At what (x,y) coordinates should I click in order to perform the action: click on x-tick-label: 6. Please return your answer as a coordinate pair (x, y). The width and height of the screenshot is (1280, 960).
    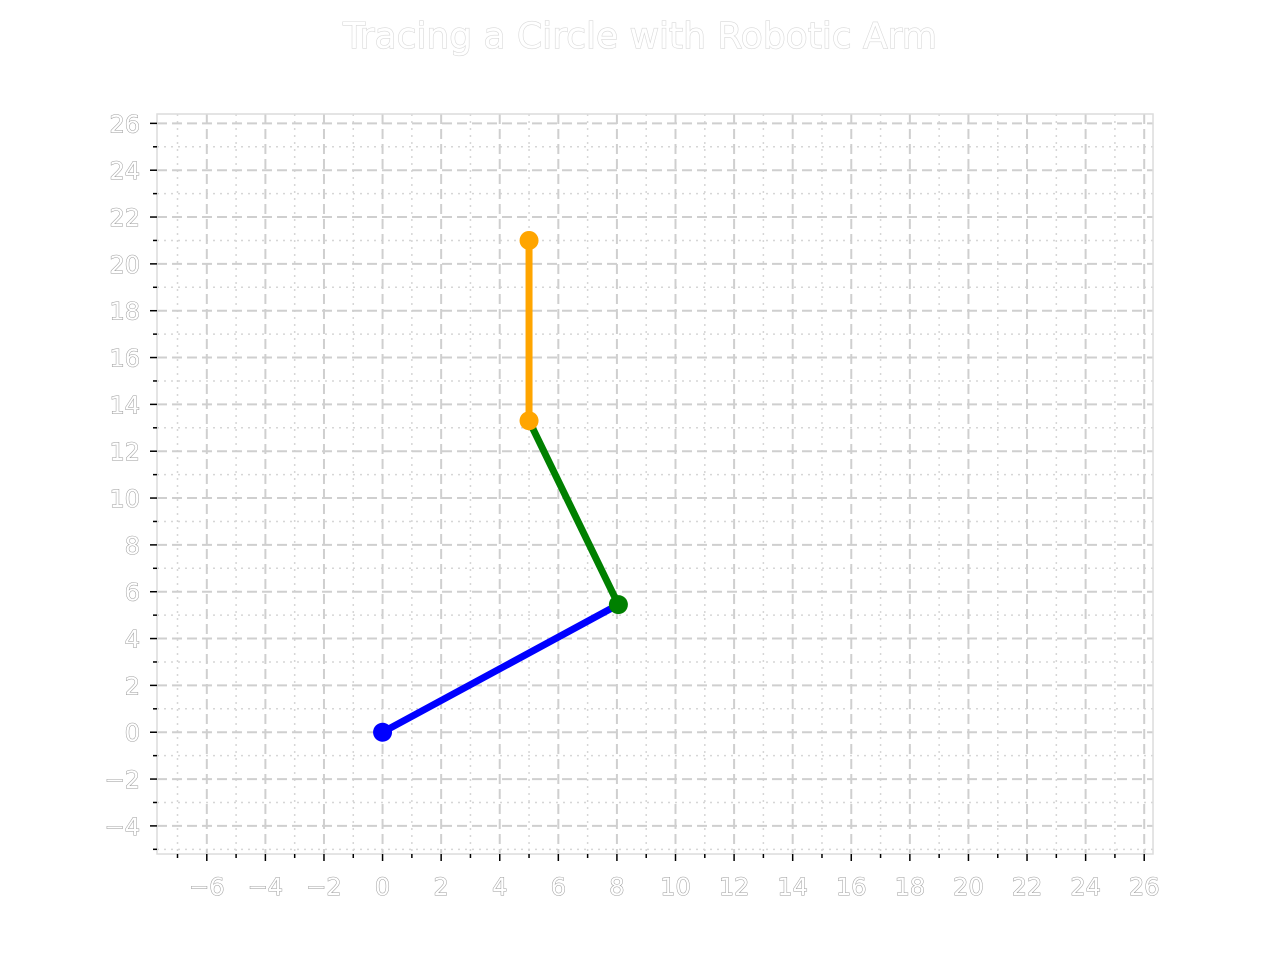
    Looking at the image, I should click on (558, 887).